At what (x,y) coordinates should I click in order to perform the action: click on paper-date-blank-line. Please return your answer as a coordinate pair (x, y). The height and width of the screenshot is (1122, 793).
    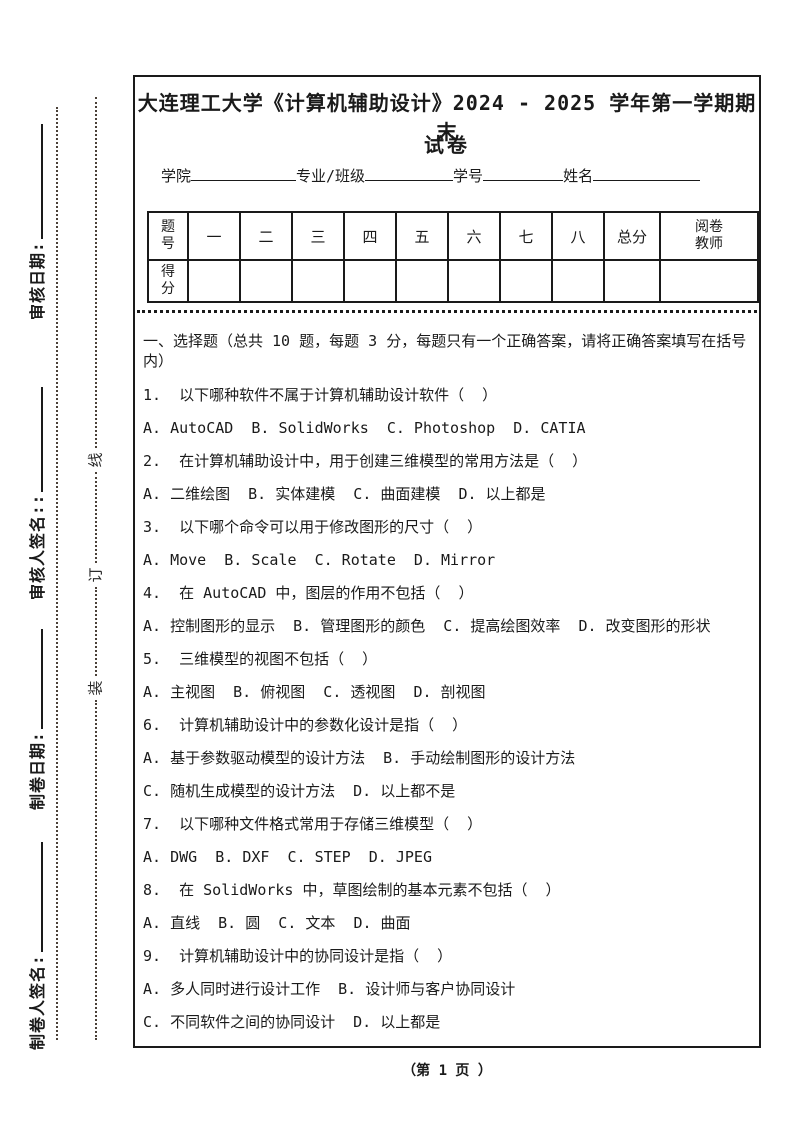
    Looking at the image, I should click on (36, 679).